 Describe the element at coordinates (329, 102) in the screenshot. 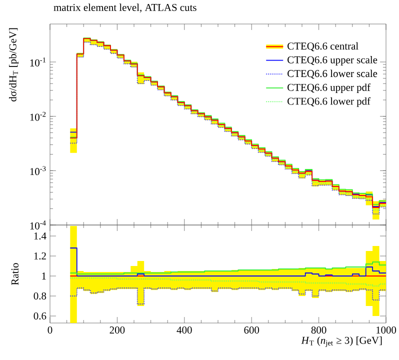

I see `legend-label: CTEQ6.6 lower pdf` at that location.